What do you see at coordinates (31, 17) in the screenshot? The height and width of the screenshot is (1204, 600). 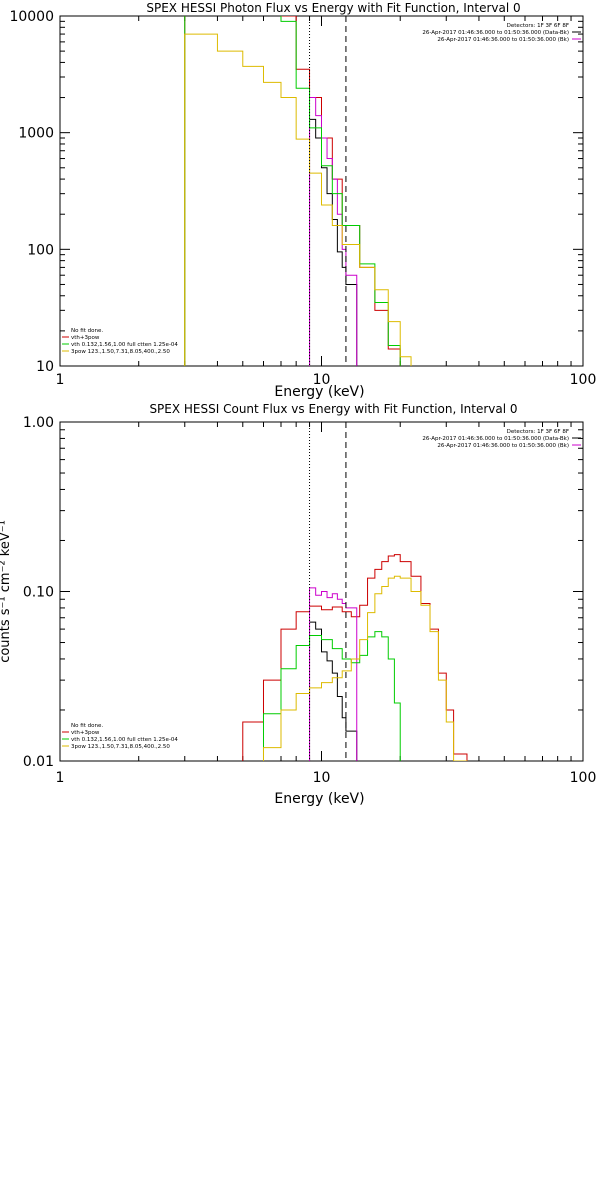 I see `y-tick-label: 10000` at bounding box center [31, 17].